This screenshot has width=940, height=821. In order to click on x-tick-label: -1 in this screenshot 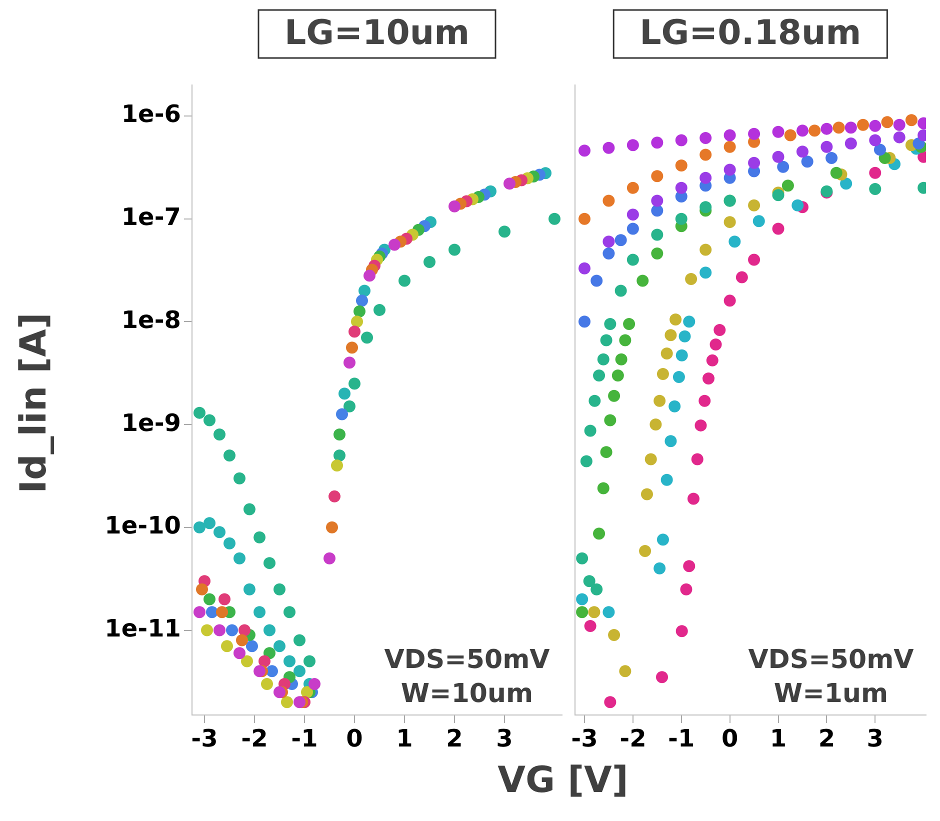, I will do `click(681, 738)`.